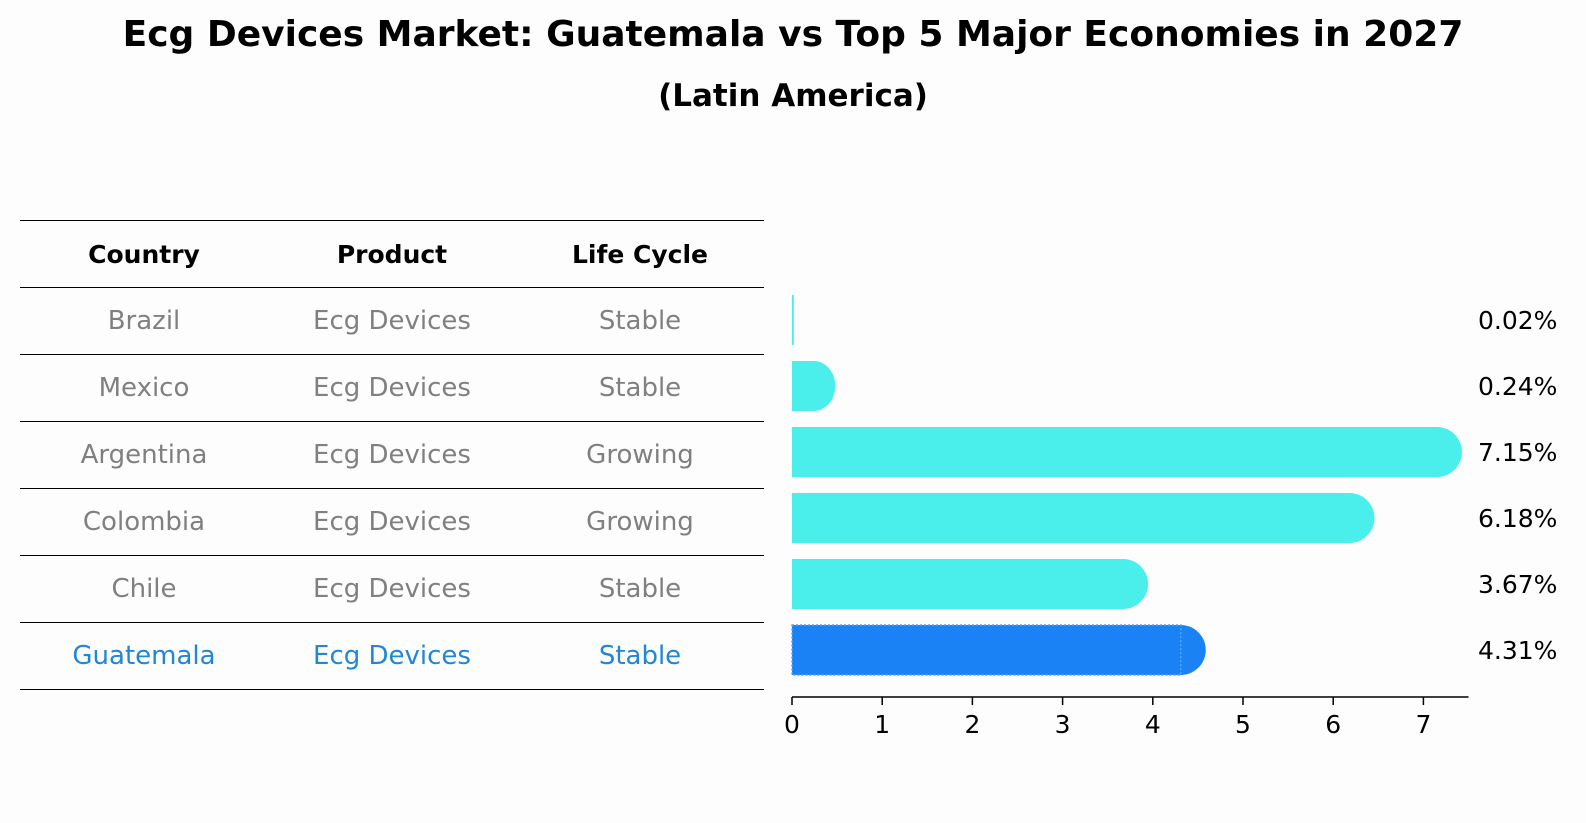 The width and height of the screenshot is (1586, 823). I want to click on header-life-cycle: Life Cycle, so click(640, 254).